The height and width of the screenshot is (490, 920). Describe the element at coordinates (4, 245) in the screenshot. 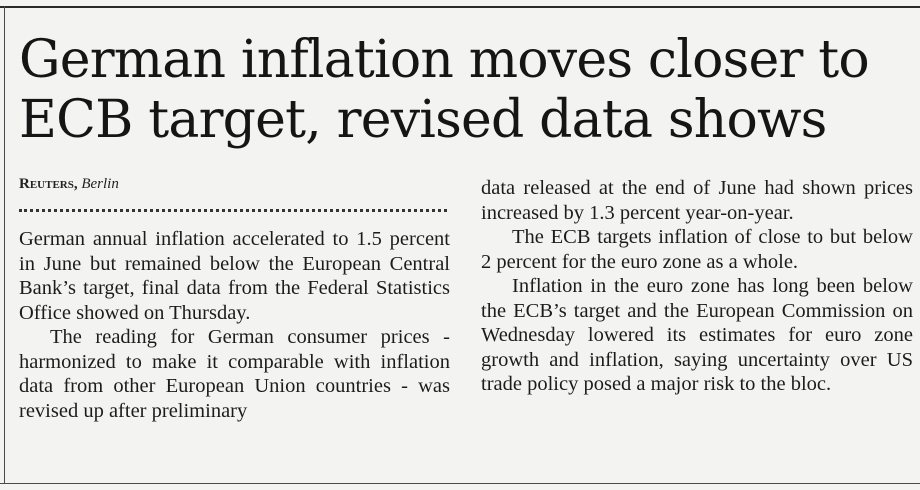

I see `left-rule` at that location.